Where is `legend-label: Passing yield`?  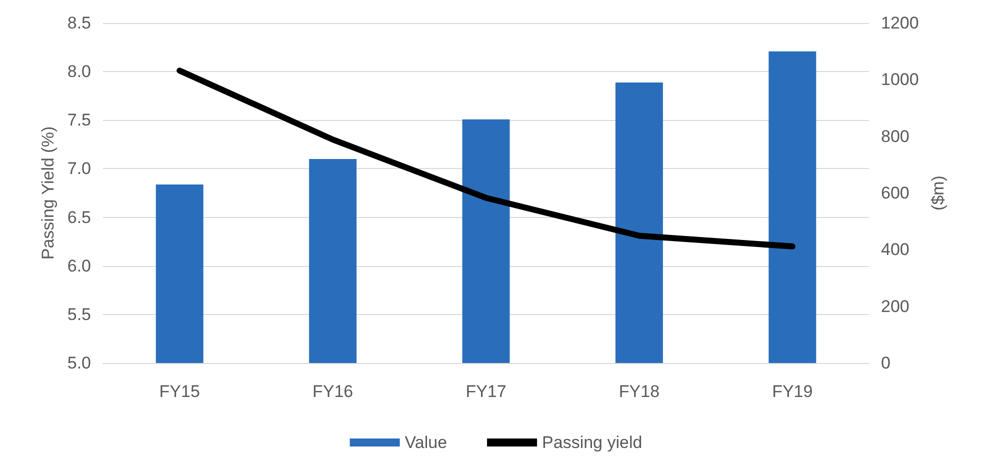
legend-label: Passing yield is located at coordinates (592, 442).